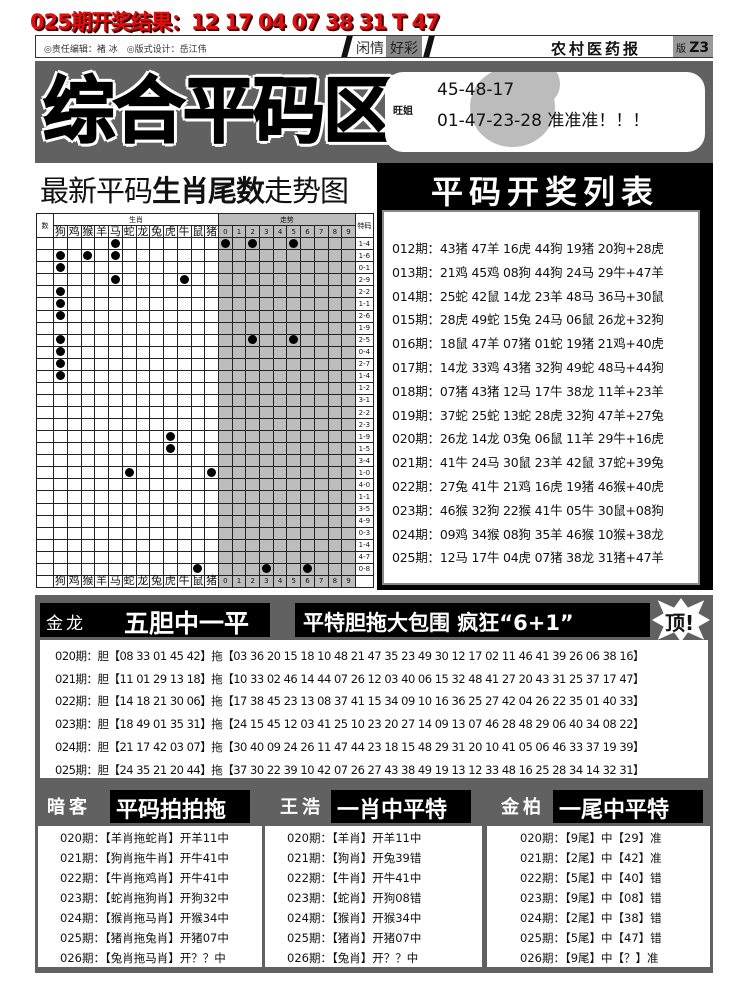  I want to click on grid-row: 2-3, so click(205, 425).